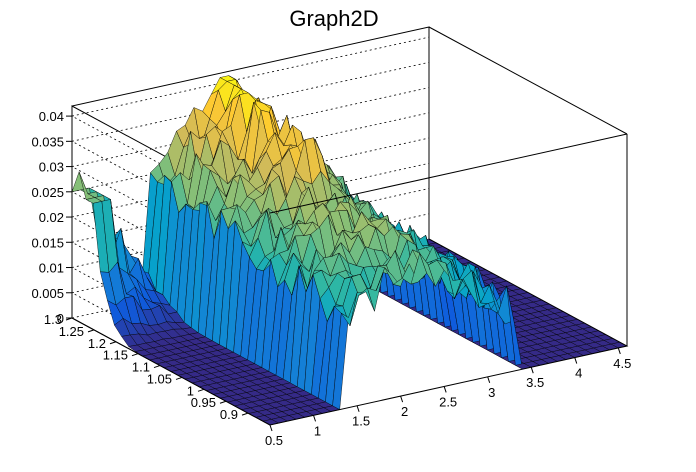 This screenshot has height=472, width=696. What do you see at coordinates (115, 355) in the screenshot?
I see `y-tick-label: 1.15` at bounding box center [115, 355].